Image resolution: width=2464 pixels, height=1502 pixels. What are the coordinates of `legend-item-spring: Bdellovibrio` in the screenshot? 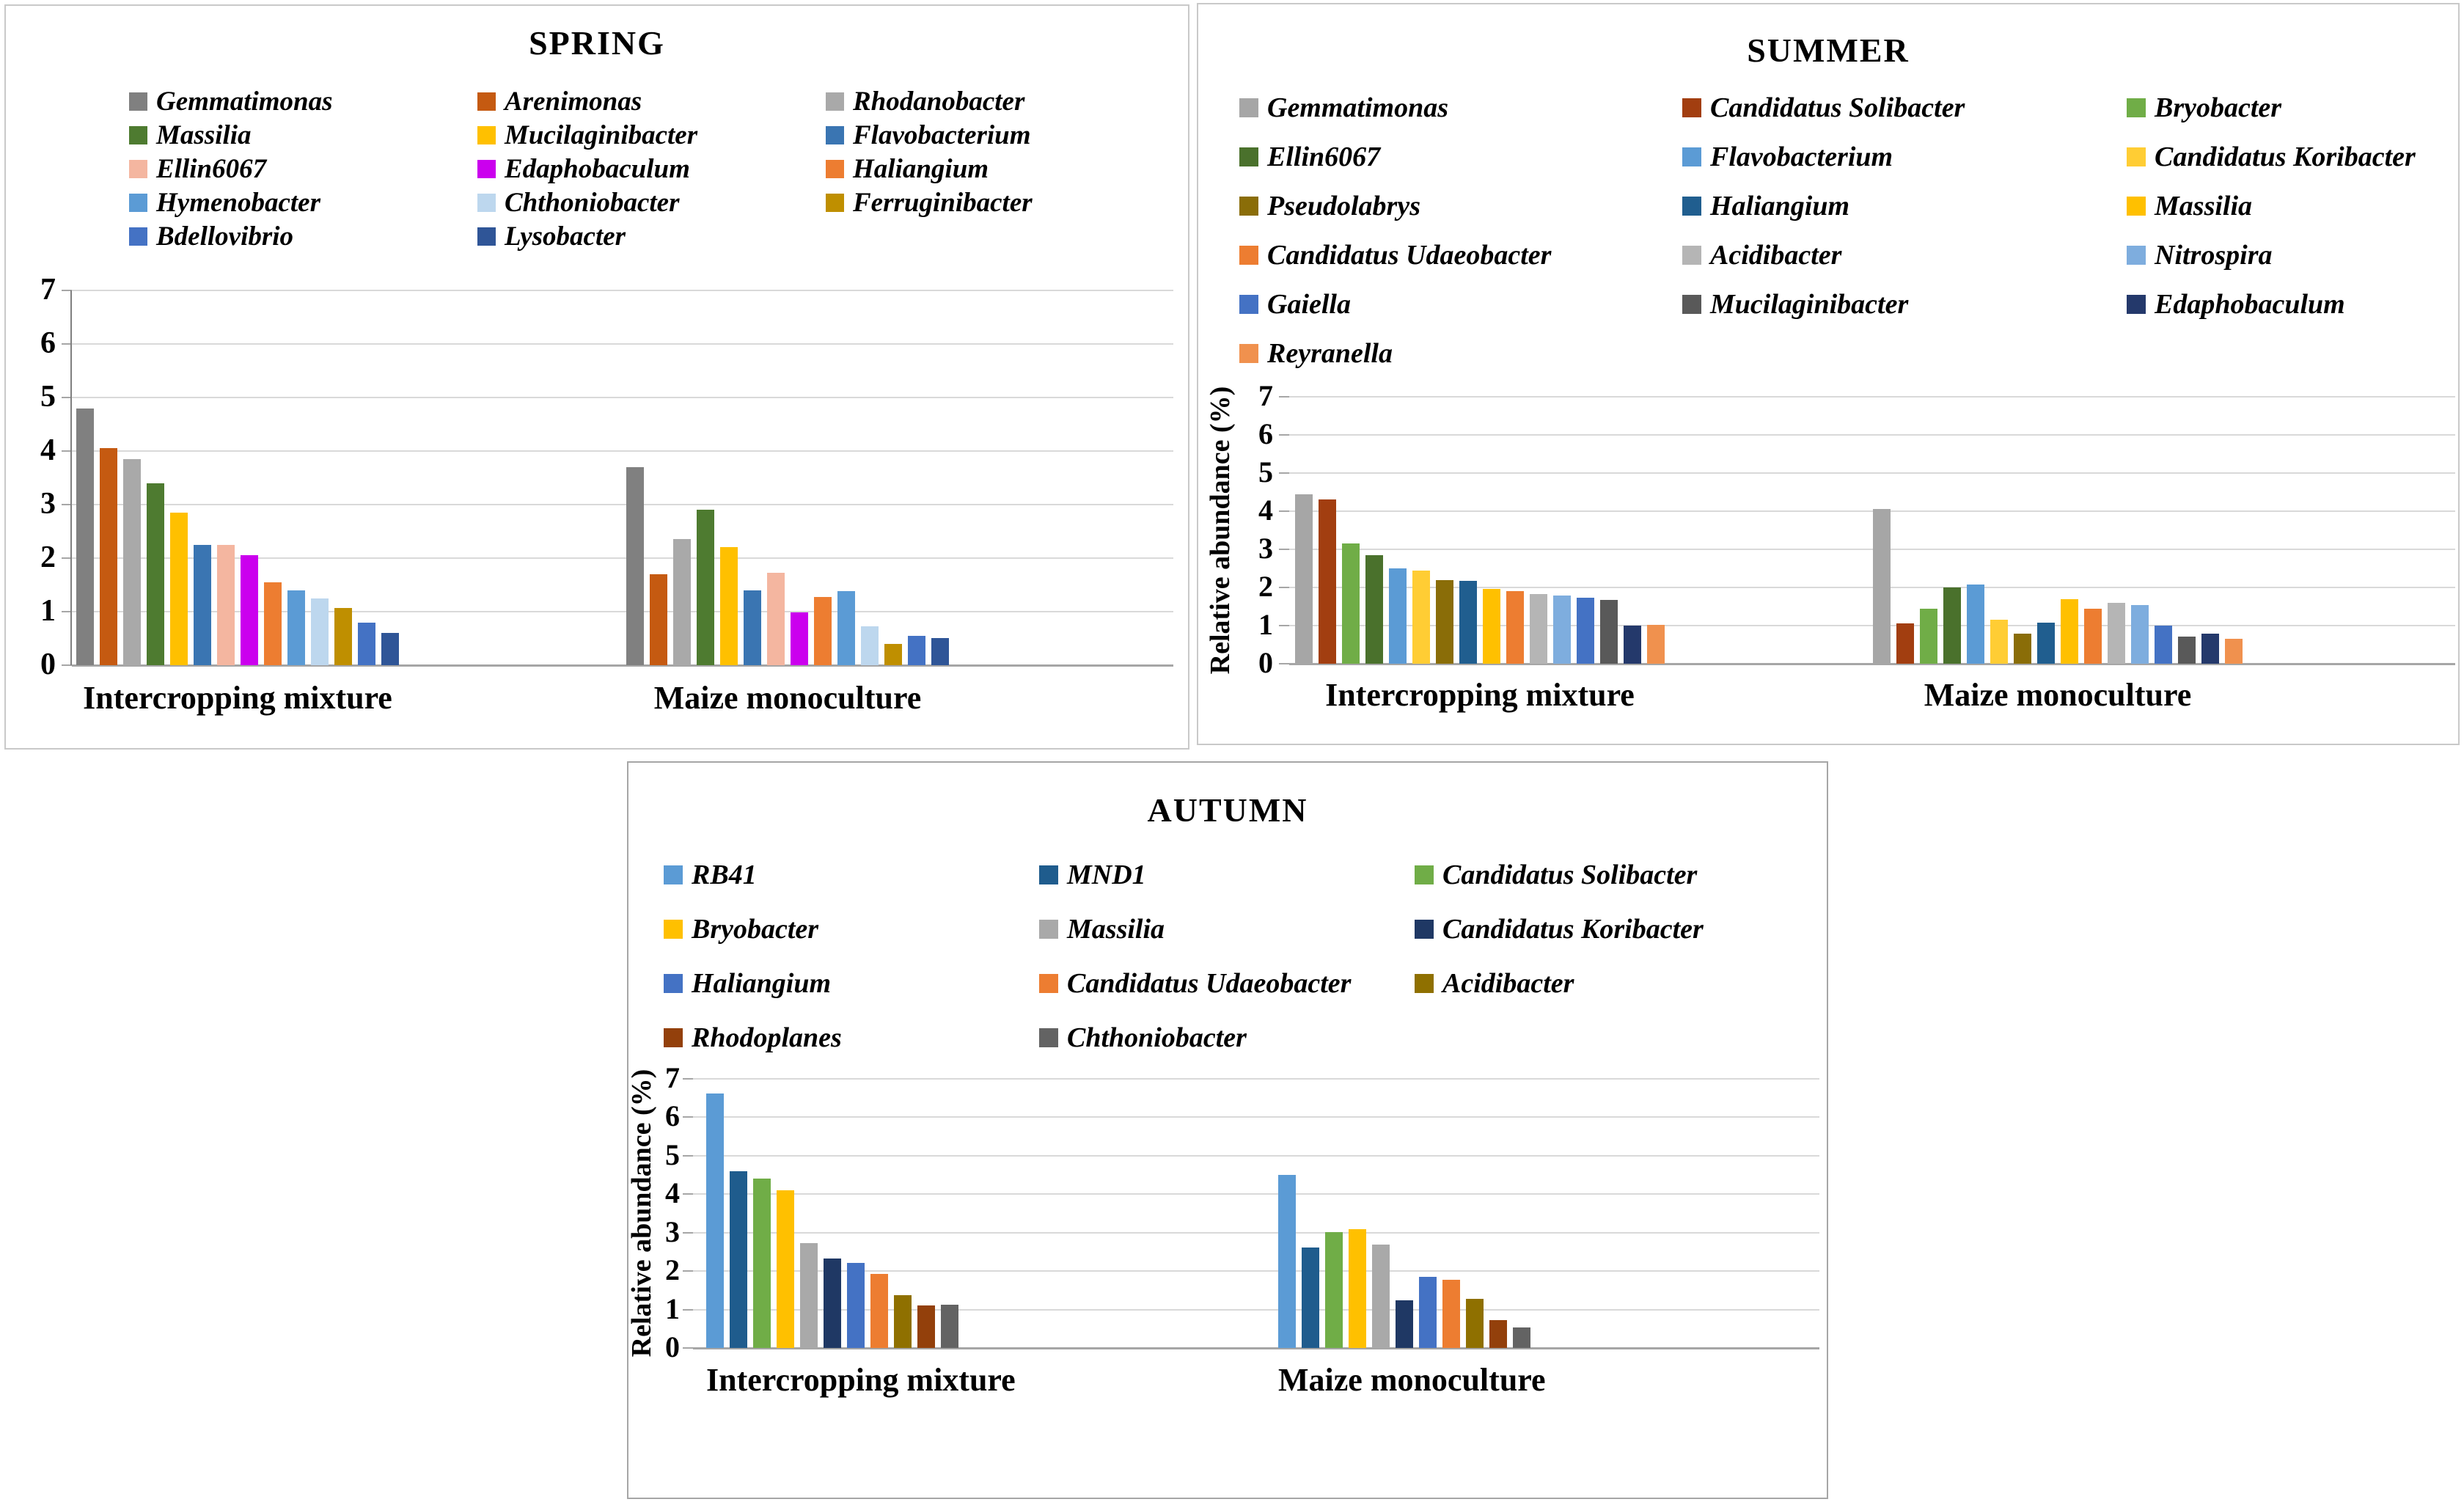 It's located at (211, 236).